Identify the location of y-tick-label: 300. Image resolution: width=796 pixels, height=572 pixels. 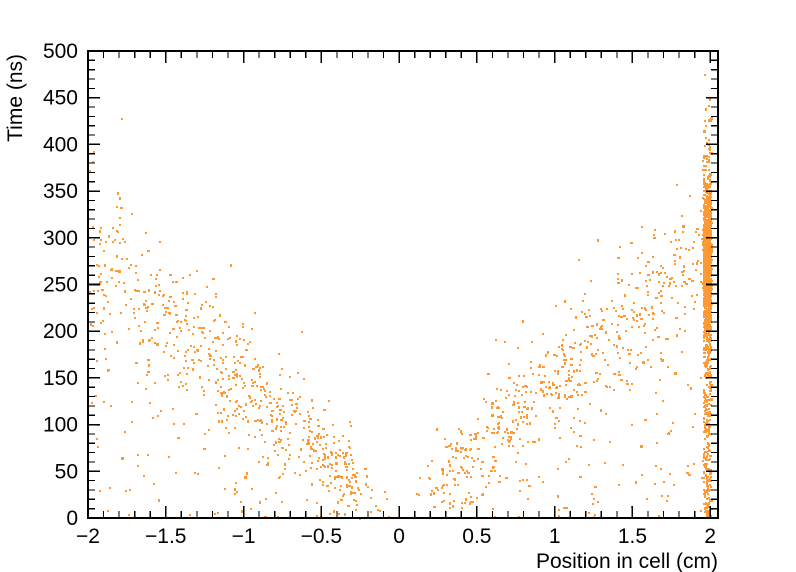
(60, 238).